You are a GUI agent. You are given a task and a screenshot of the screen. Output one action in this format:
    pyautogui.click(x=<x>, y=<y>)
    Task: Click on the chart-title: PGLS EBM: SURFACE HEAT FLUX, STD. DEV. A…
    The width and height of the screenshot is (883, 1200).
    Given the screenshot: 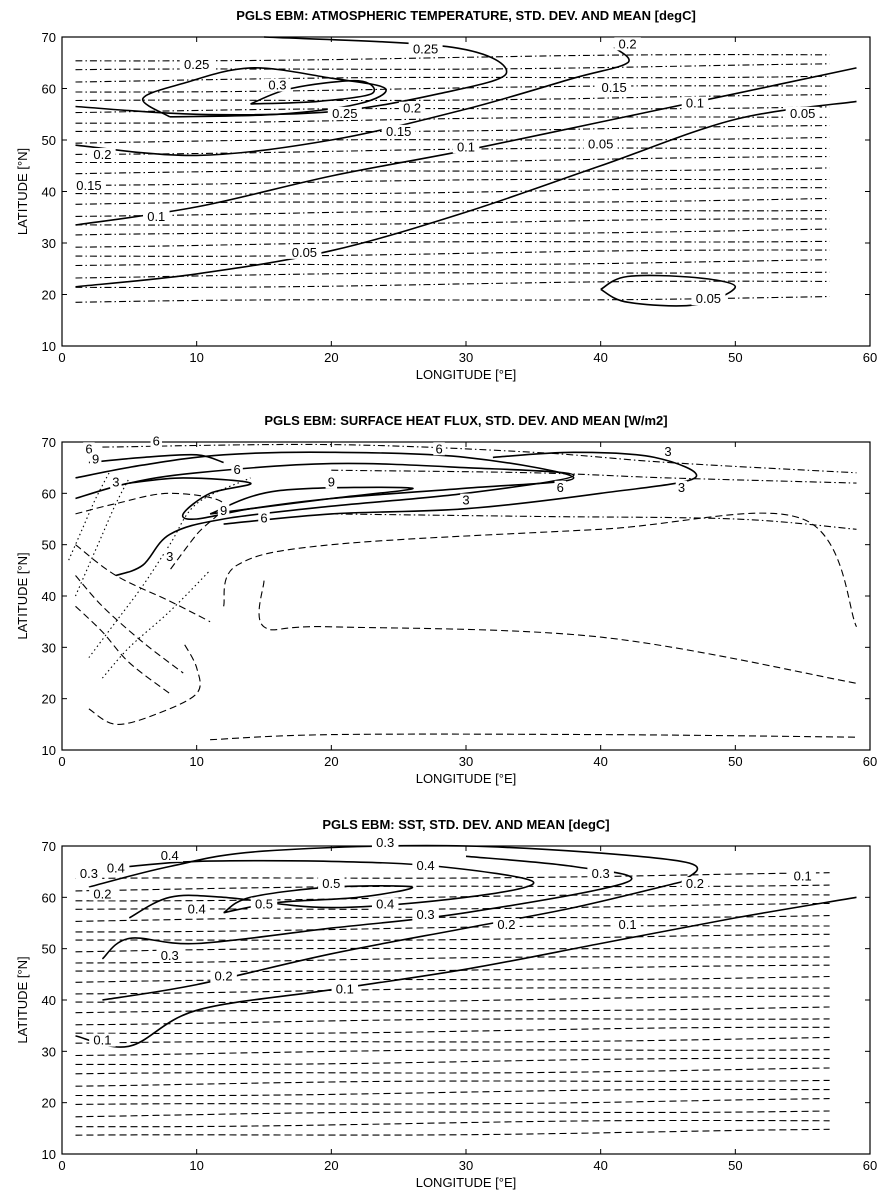 What is the action you would take?
    pyautogui.click(x=465, y=420)
    